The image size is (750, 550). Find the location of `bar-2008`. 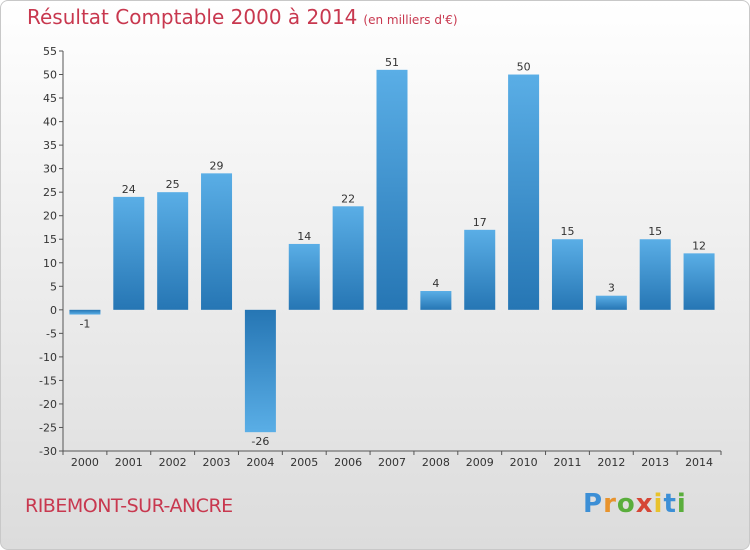

bar-2008 is located at coordinates (436, 300).